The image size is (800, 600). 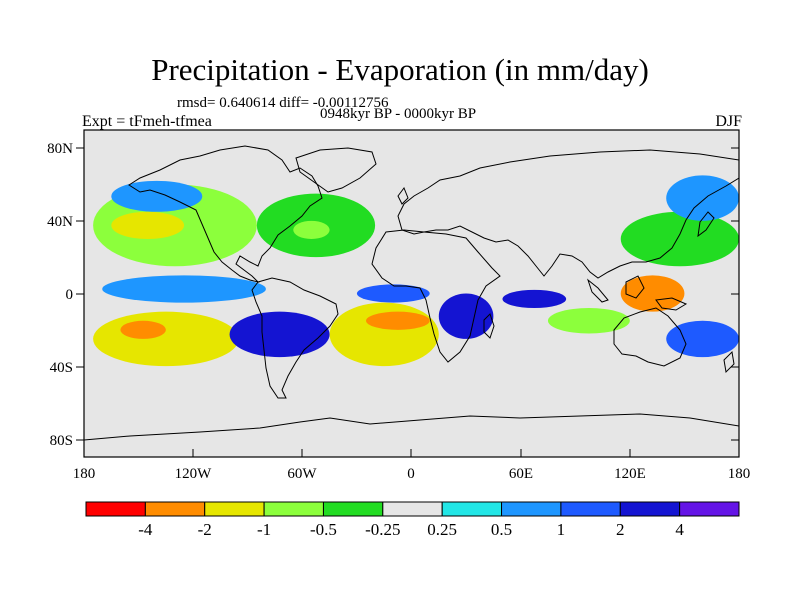 I want to click on longitude-labels: 180 120W 60W 0 60E 120E 180, so click(x=412, y=474).